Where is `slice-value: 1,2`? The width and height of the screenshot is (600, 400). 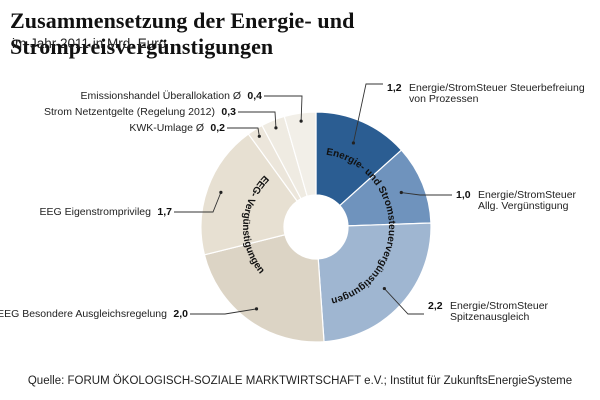 slice-value: 1,2 is located at coordinates (394, 88).